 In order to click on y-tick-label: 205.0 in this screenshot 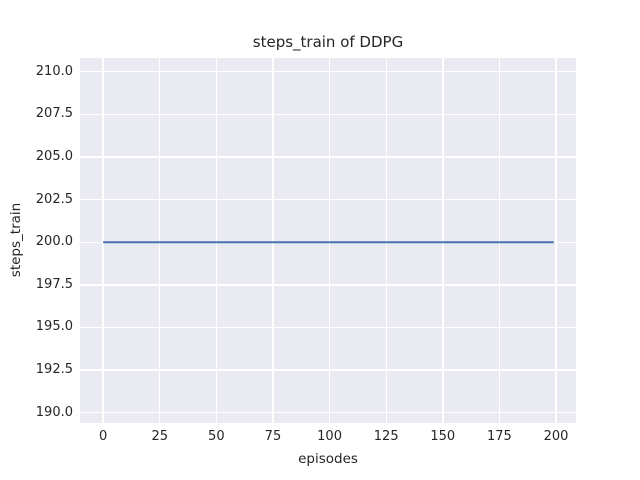, I will do `click(54, 156)`.